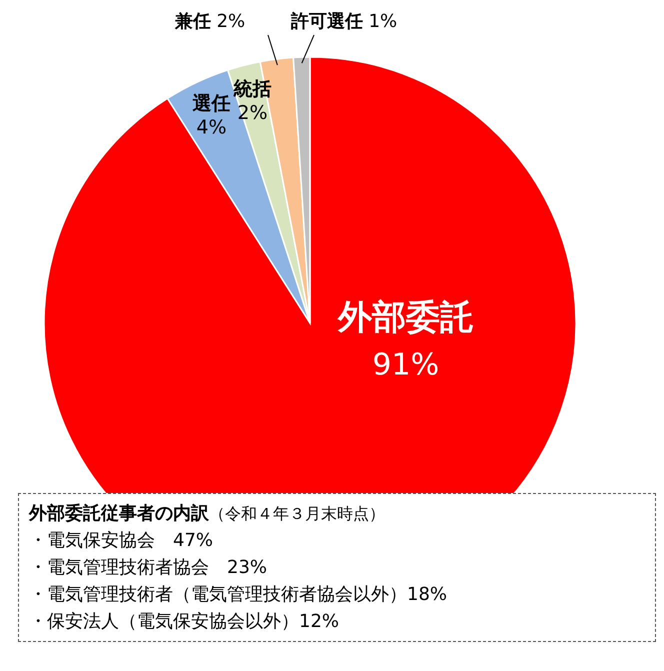 The width and height of the screenshot is (664, 671). Describe the element at coordinates (238, 595) in the screenshot. I see `text: ・電気管理技術者（電気管理技術者協会以外）18%` at that location.